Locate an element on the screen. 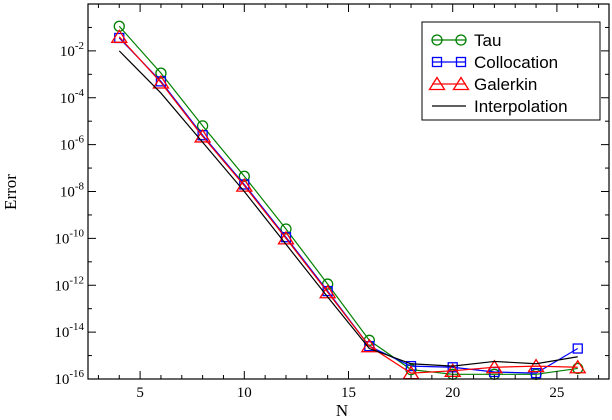  legend: Tau Collocation Galerkin Interpolation is located at coordinates (511, 71).